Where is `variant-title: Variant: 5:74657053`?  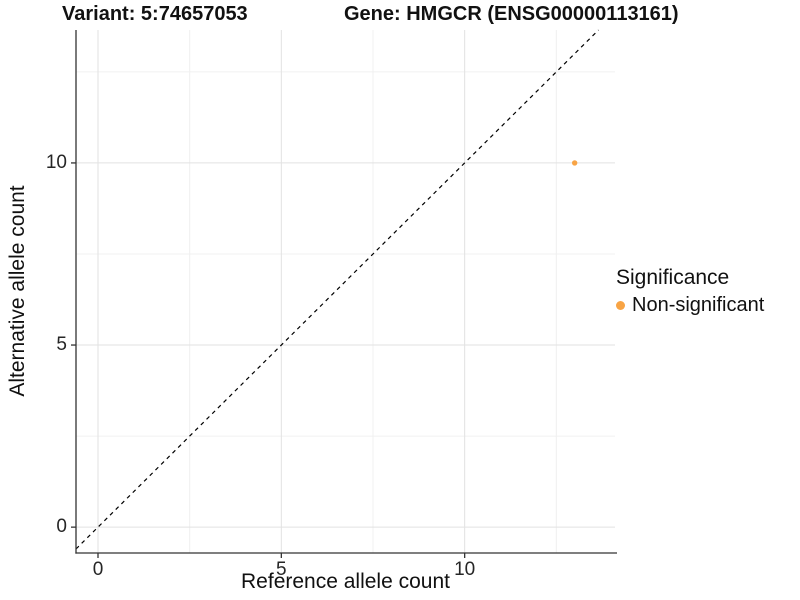 variant-title: Variant: 5:74657053 is located at coordinates (155, 14).